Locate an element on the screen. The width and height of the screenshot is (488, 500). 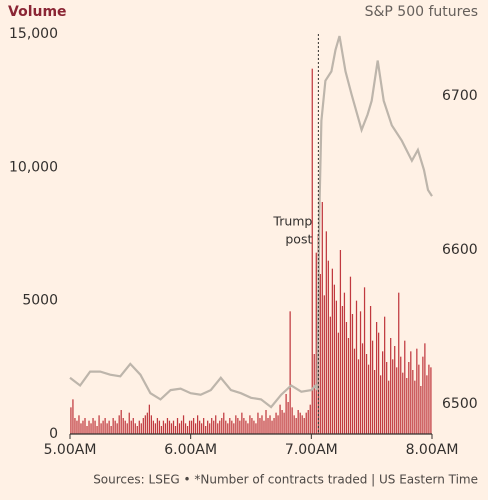
y2-axis-title: S&P 500 futures is located at coordinates (421, 12).